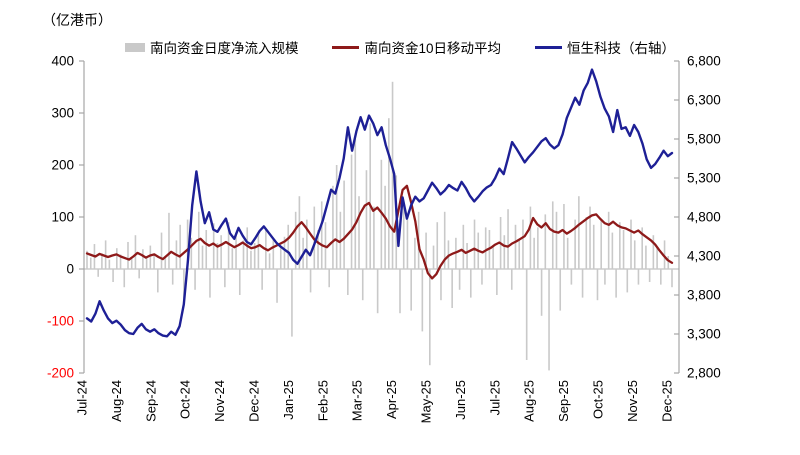  What do you see at coordinates (704, 256) in the screenshot?
I see `right-axis-tick-label: 4,300` at bounding box center [704, 256].